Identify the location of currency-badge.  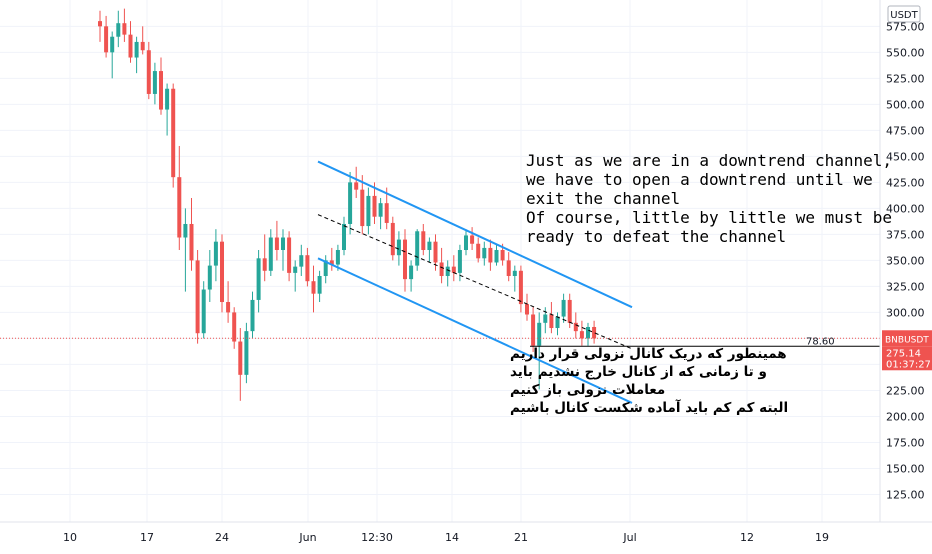
(904, 14).